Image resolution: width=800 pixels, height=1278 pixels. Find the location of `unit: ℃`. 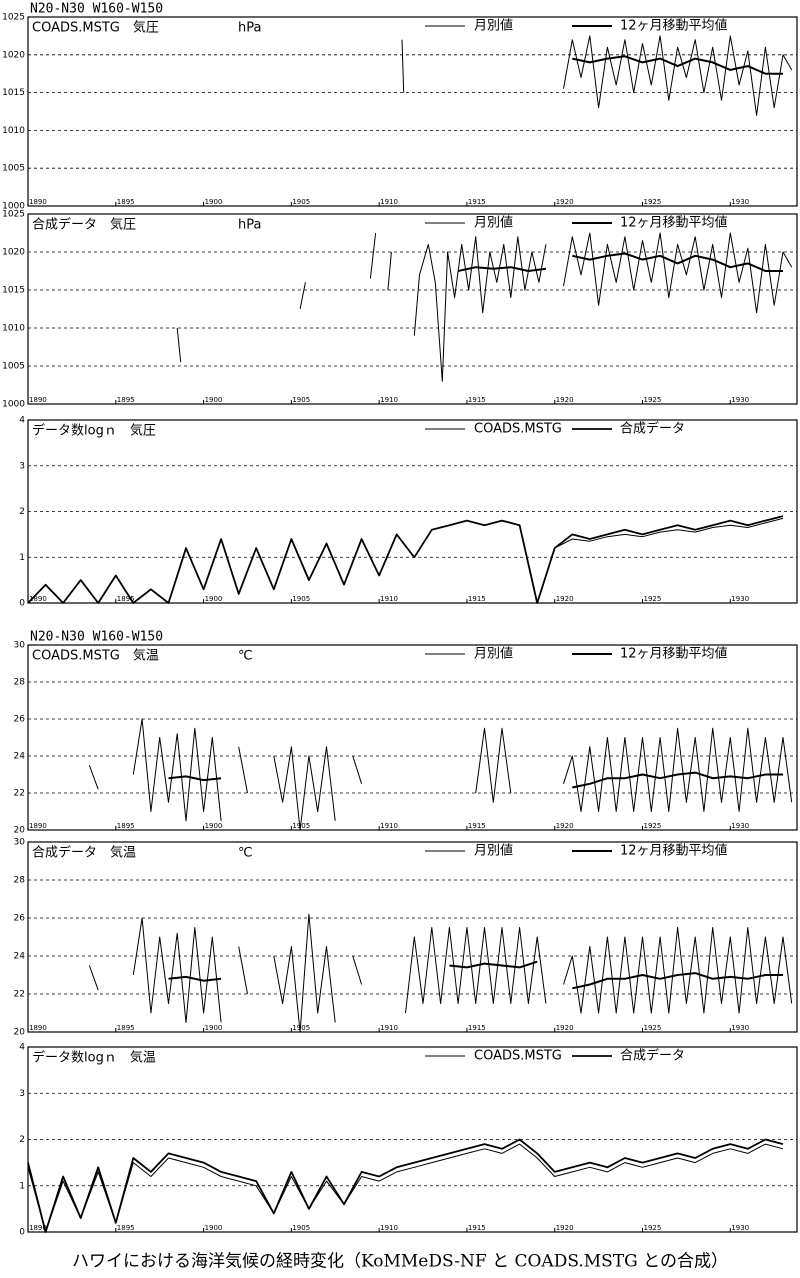

unit: ℃ is located at coordinates (245, 656).